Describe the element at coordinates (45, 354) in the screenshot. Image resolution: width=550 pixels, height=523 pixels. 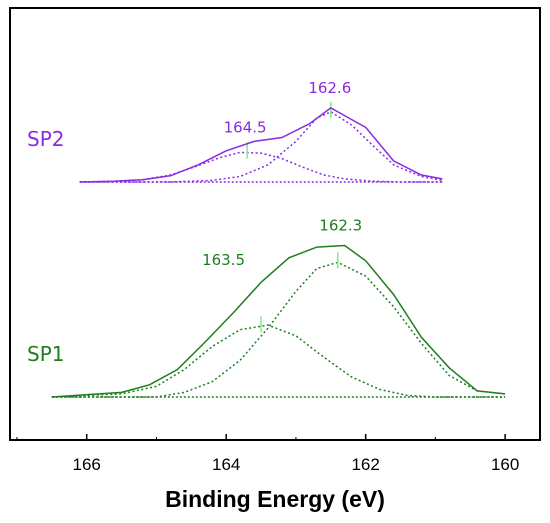
I see `series-name-label: SP1` at that location.